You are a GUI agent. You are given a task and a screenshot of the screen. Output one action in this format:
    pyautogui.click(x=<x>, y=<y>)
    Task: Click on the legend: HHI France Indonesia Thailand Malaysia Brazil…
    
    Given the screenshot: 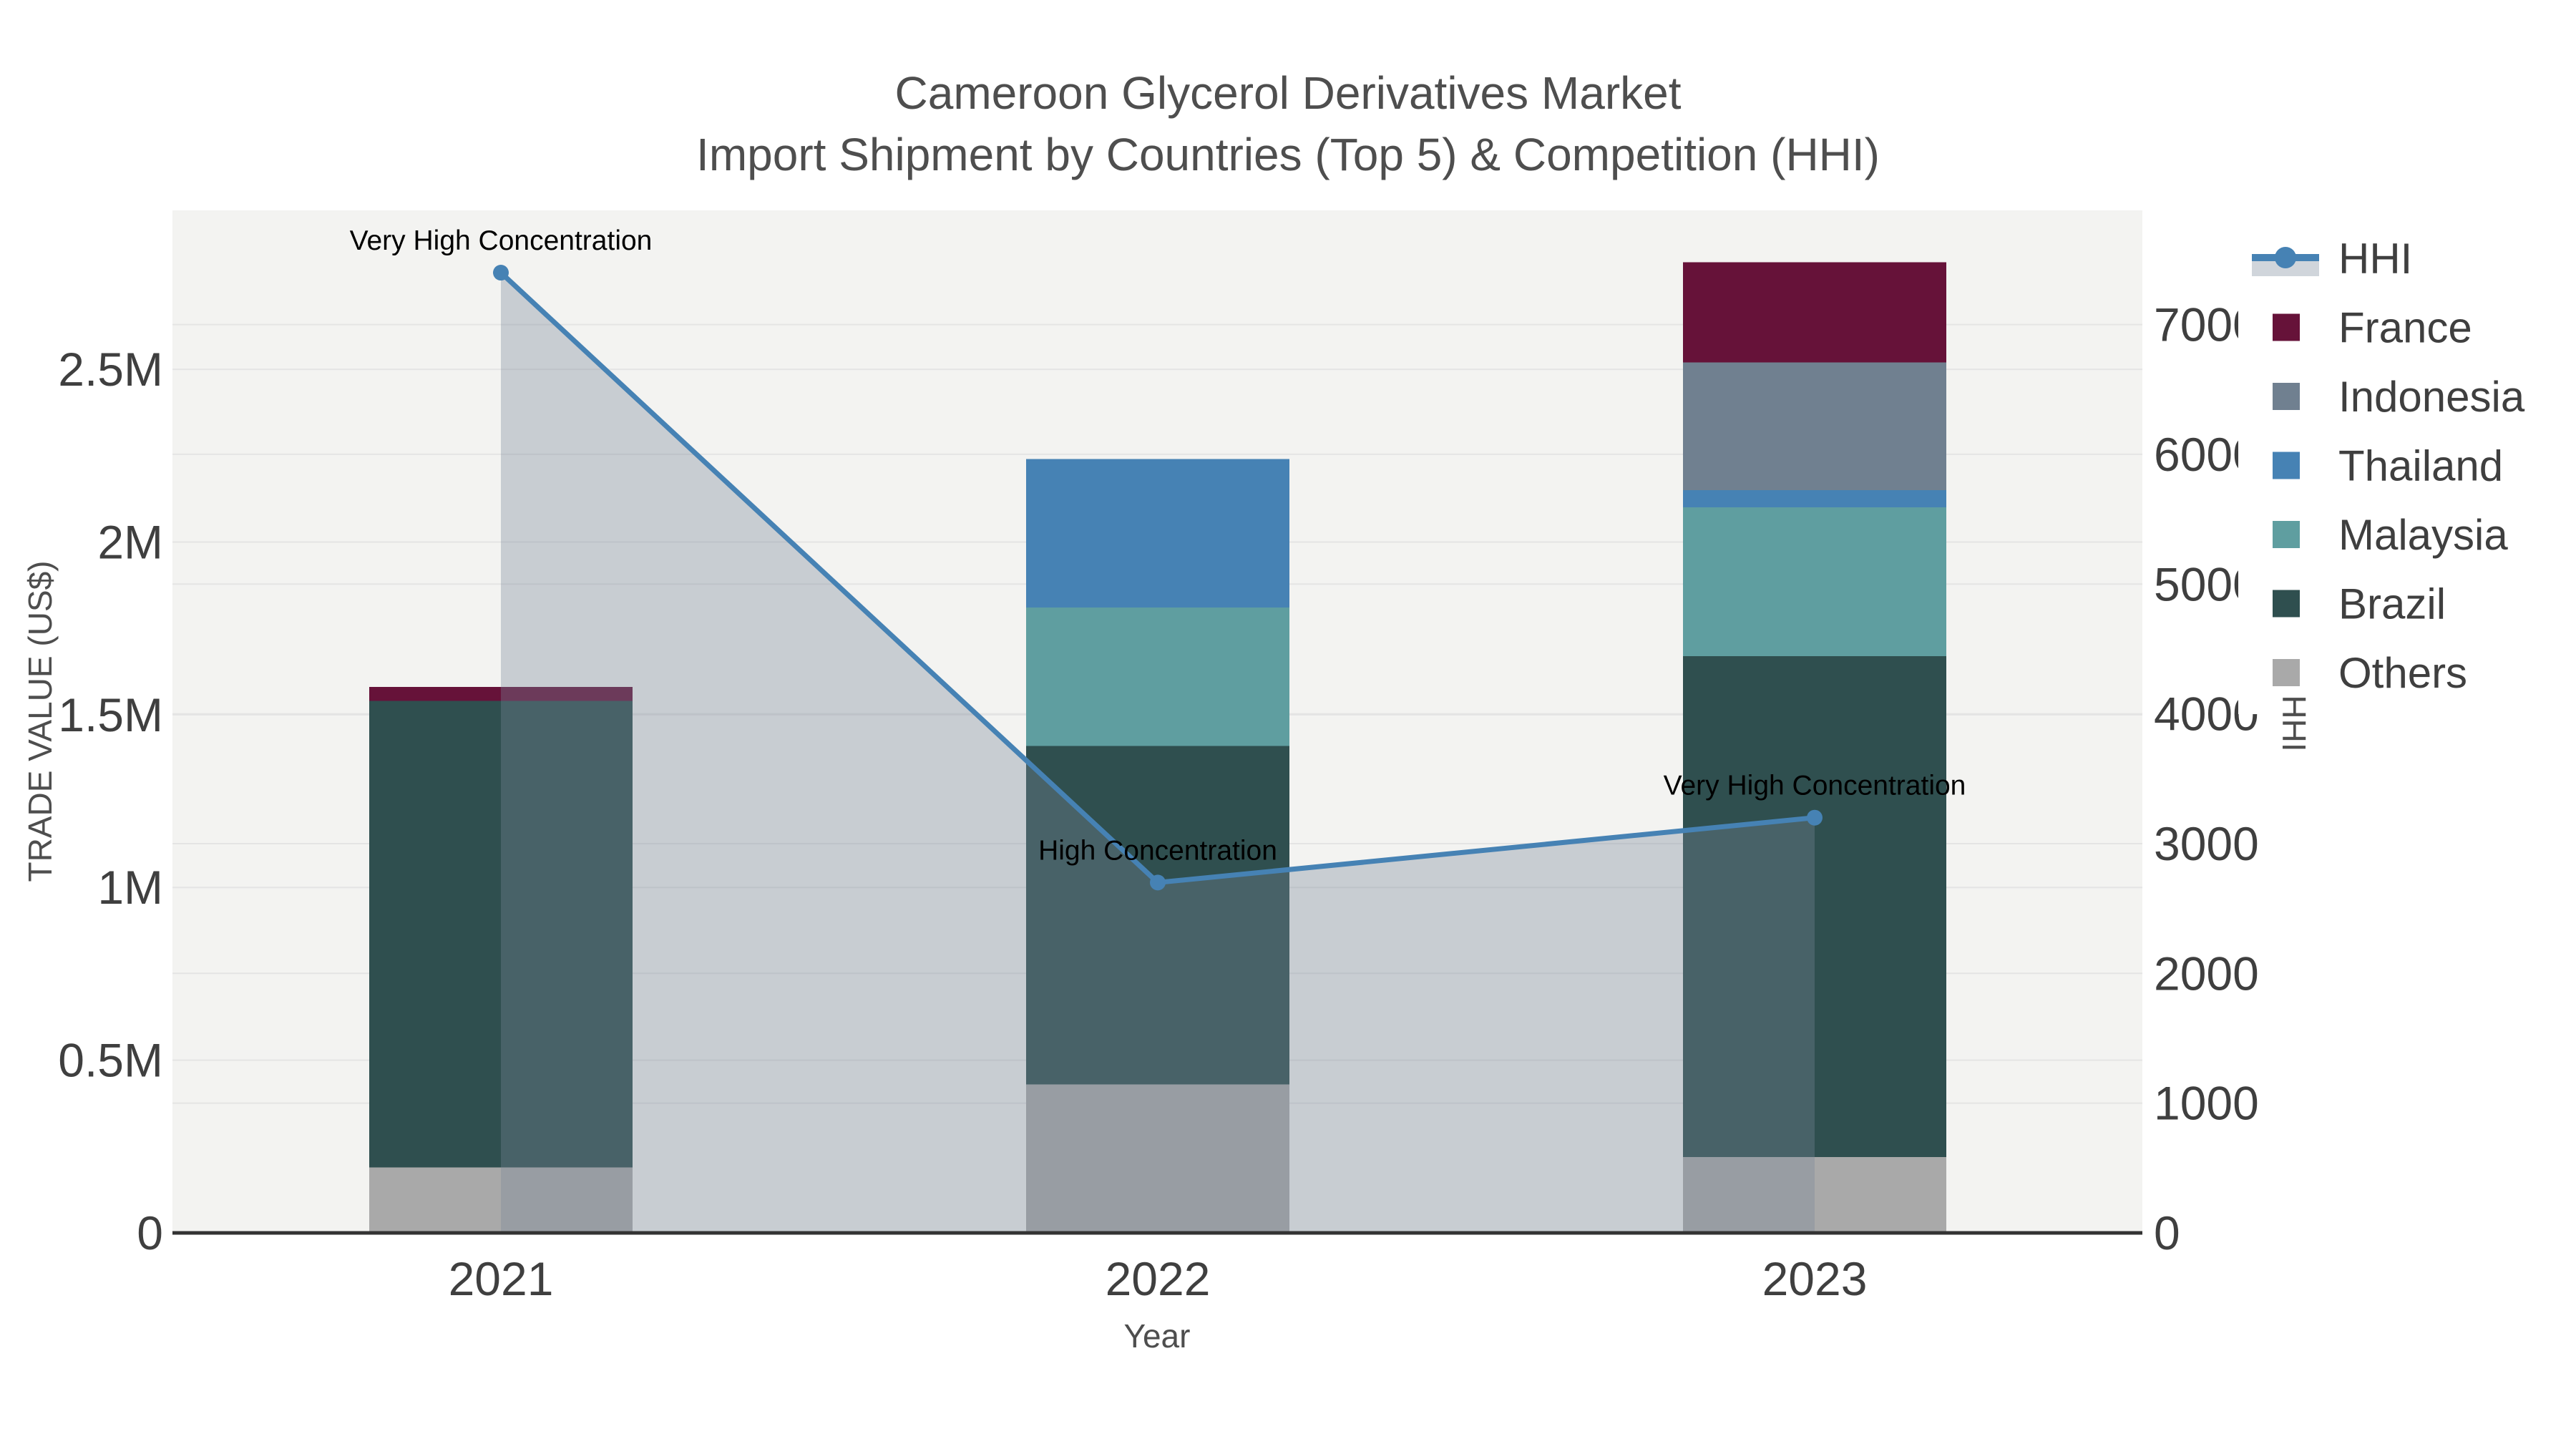 What is the action you would take?
    pyautogui.click(x=2407, y=471)
    